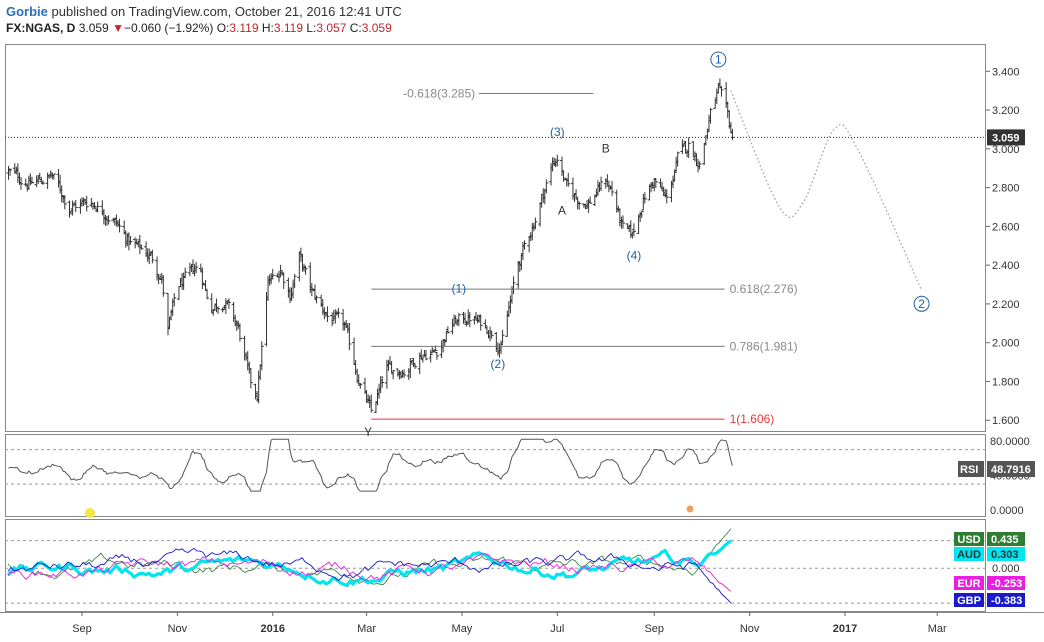  I want to click on x-tick-label: Jul, so click(557, 629).